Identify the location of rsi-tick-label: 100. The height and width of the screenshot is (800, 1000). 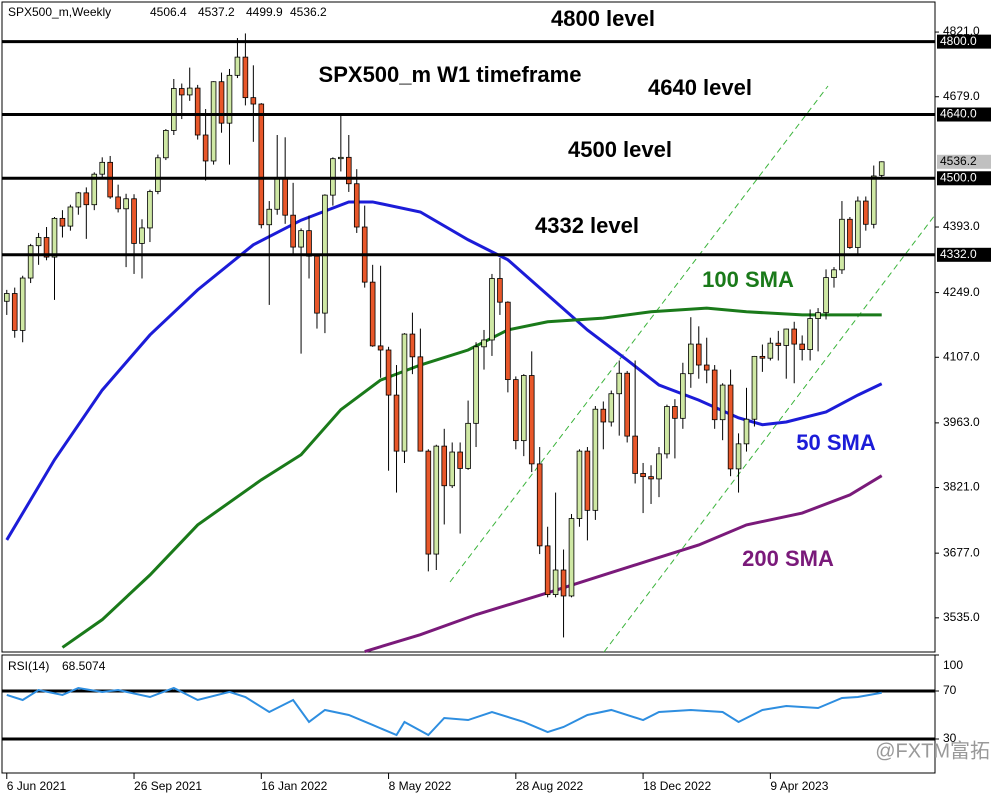
(953, 665).